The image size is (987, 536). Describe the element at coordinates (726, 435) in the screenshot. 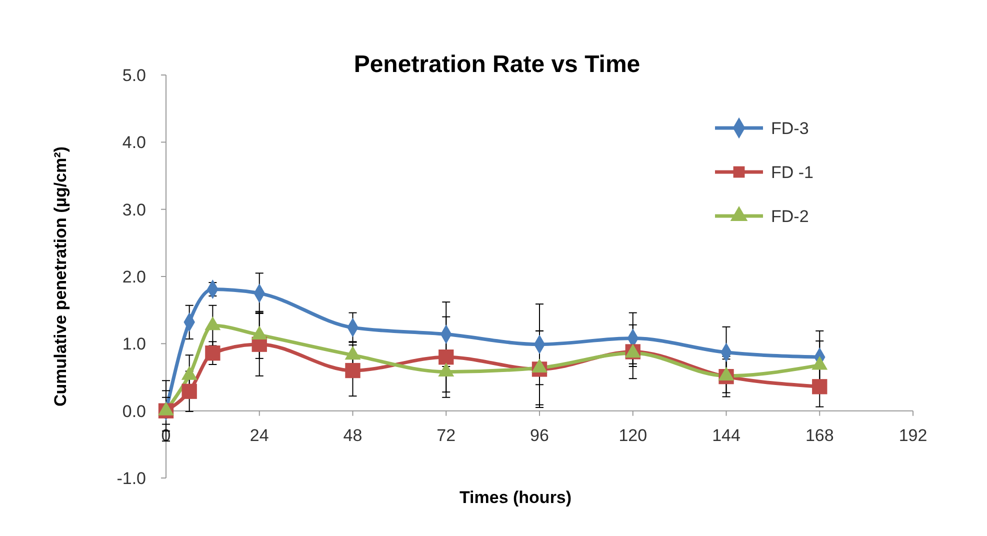

I see `x-tick-label: 144` at that location.